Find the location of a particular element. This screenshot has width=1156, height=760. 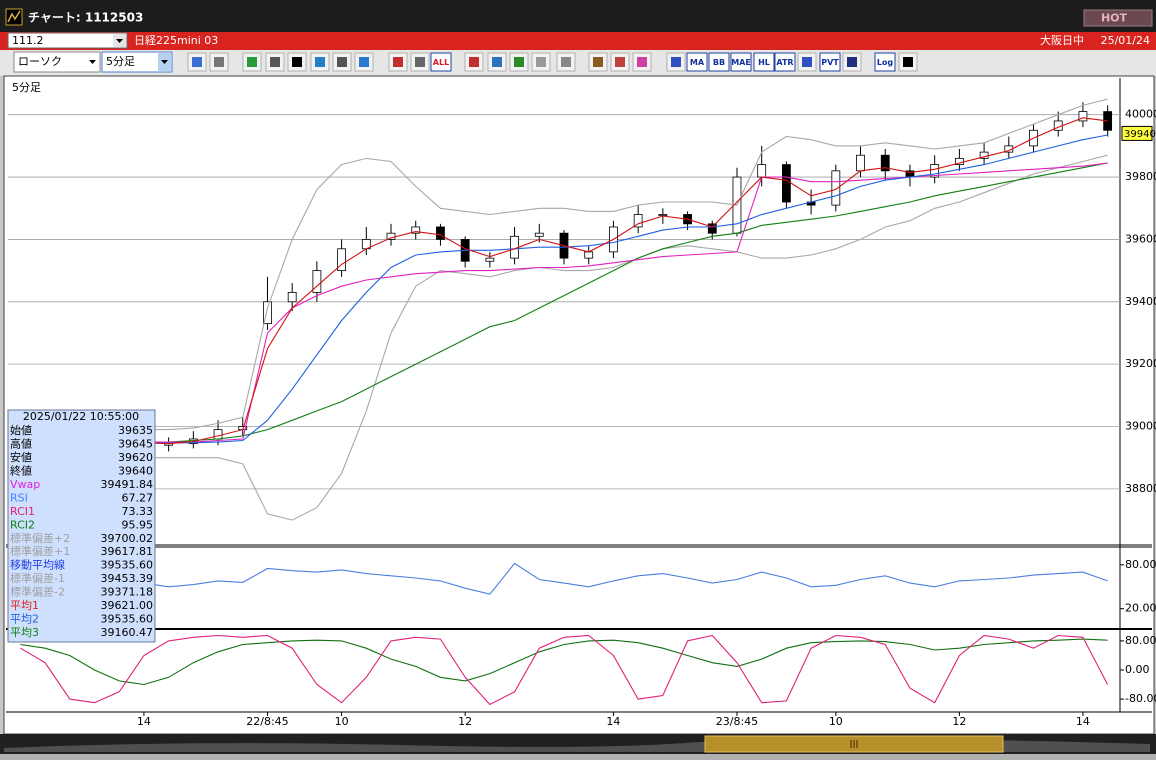

scroll-grip is located at coordinates (854, 744).